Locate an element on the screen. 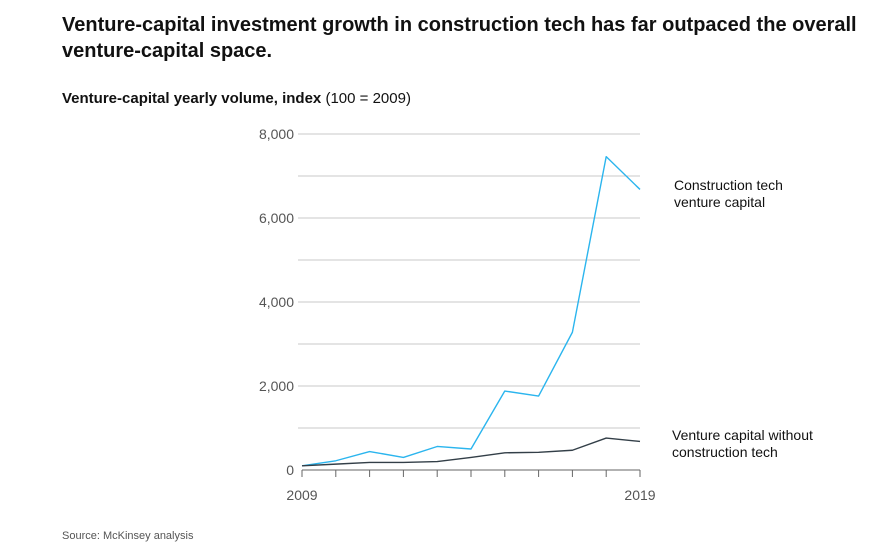 This screenshot has height=560, width=880. y-tick-label: 8,000 is located at coordinates (276, 134).